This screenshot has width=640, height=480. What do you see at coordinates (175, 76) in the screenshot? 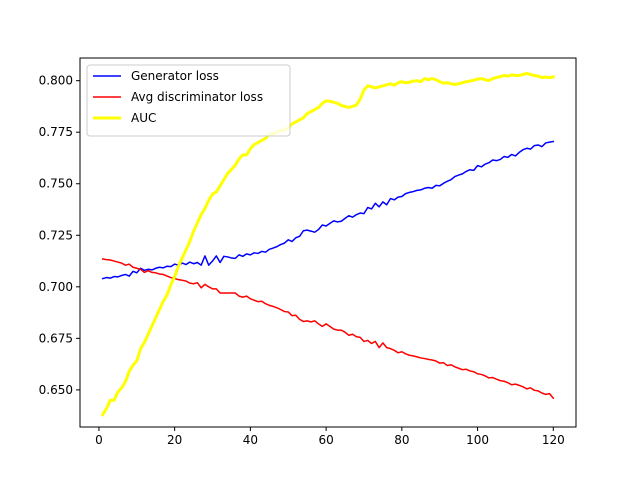
I see `legend-label-generator-loss: Generator loss` at bounding box center [175, 76].